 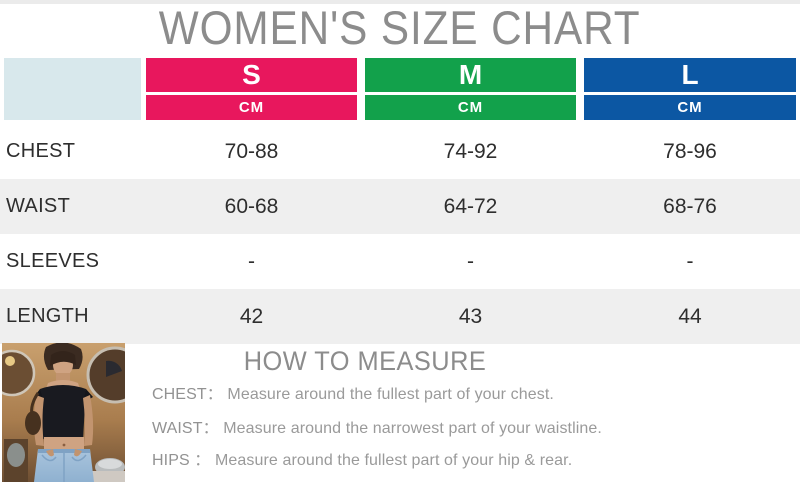 I want to click on sleeves-value-s: -, so click(x=251, y=261).